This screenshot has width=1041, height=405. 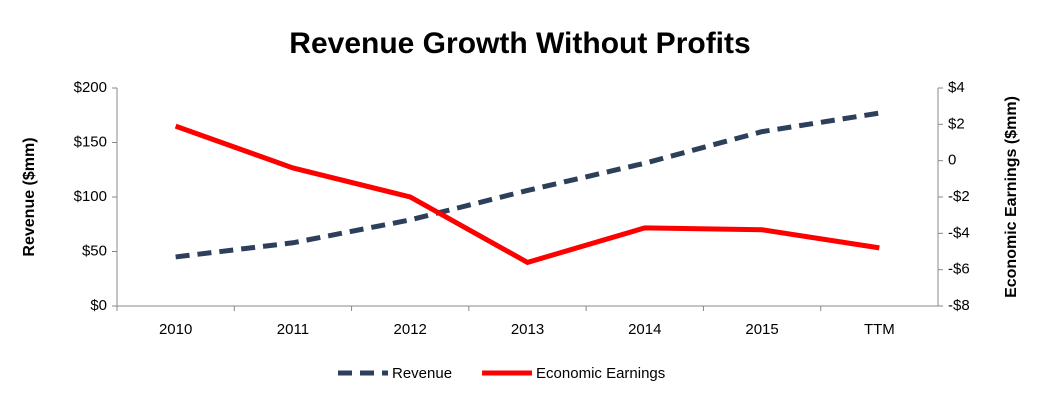 What do you see at coordinates (90, 87) in the screenshot?
I see `y-tick-label: $200` at bounding box center [90, 87].